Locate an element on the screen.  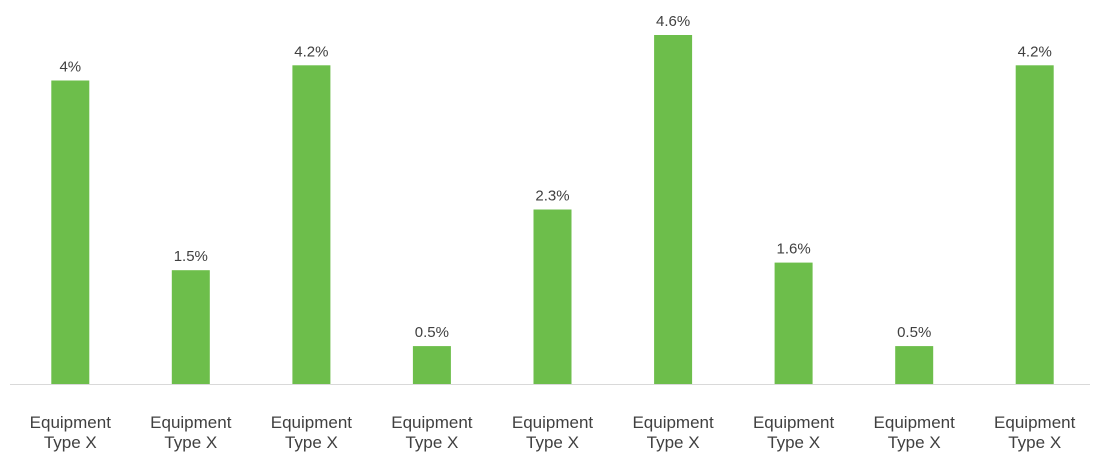
data-label-8: 0.5% is located at coordinates (914, 332).